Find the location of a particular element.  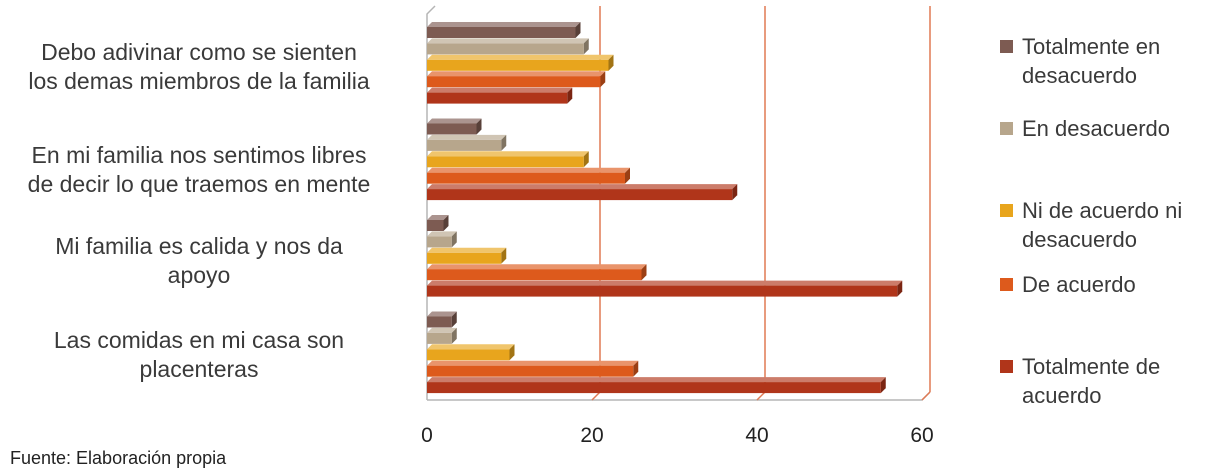

category-label-line: Mi familia es calida y nos da is located at coordinates (199, 246).